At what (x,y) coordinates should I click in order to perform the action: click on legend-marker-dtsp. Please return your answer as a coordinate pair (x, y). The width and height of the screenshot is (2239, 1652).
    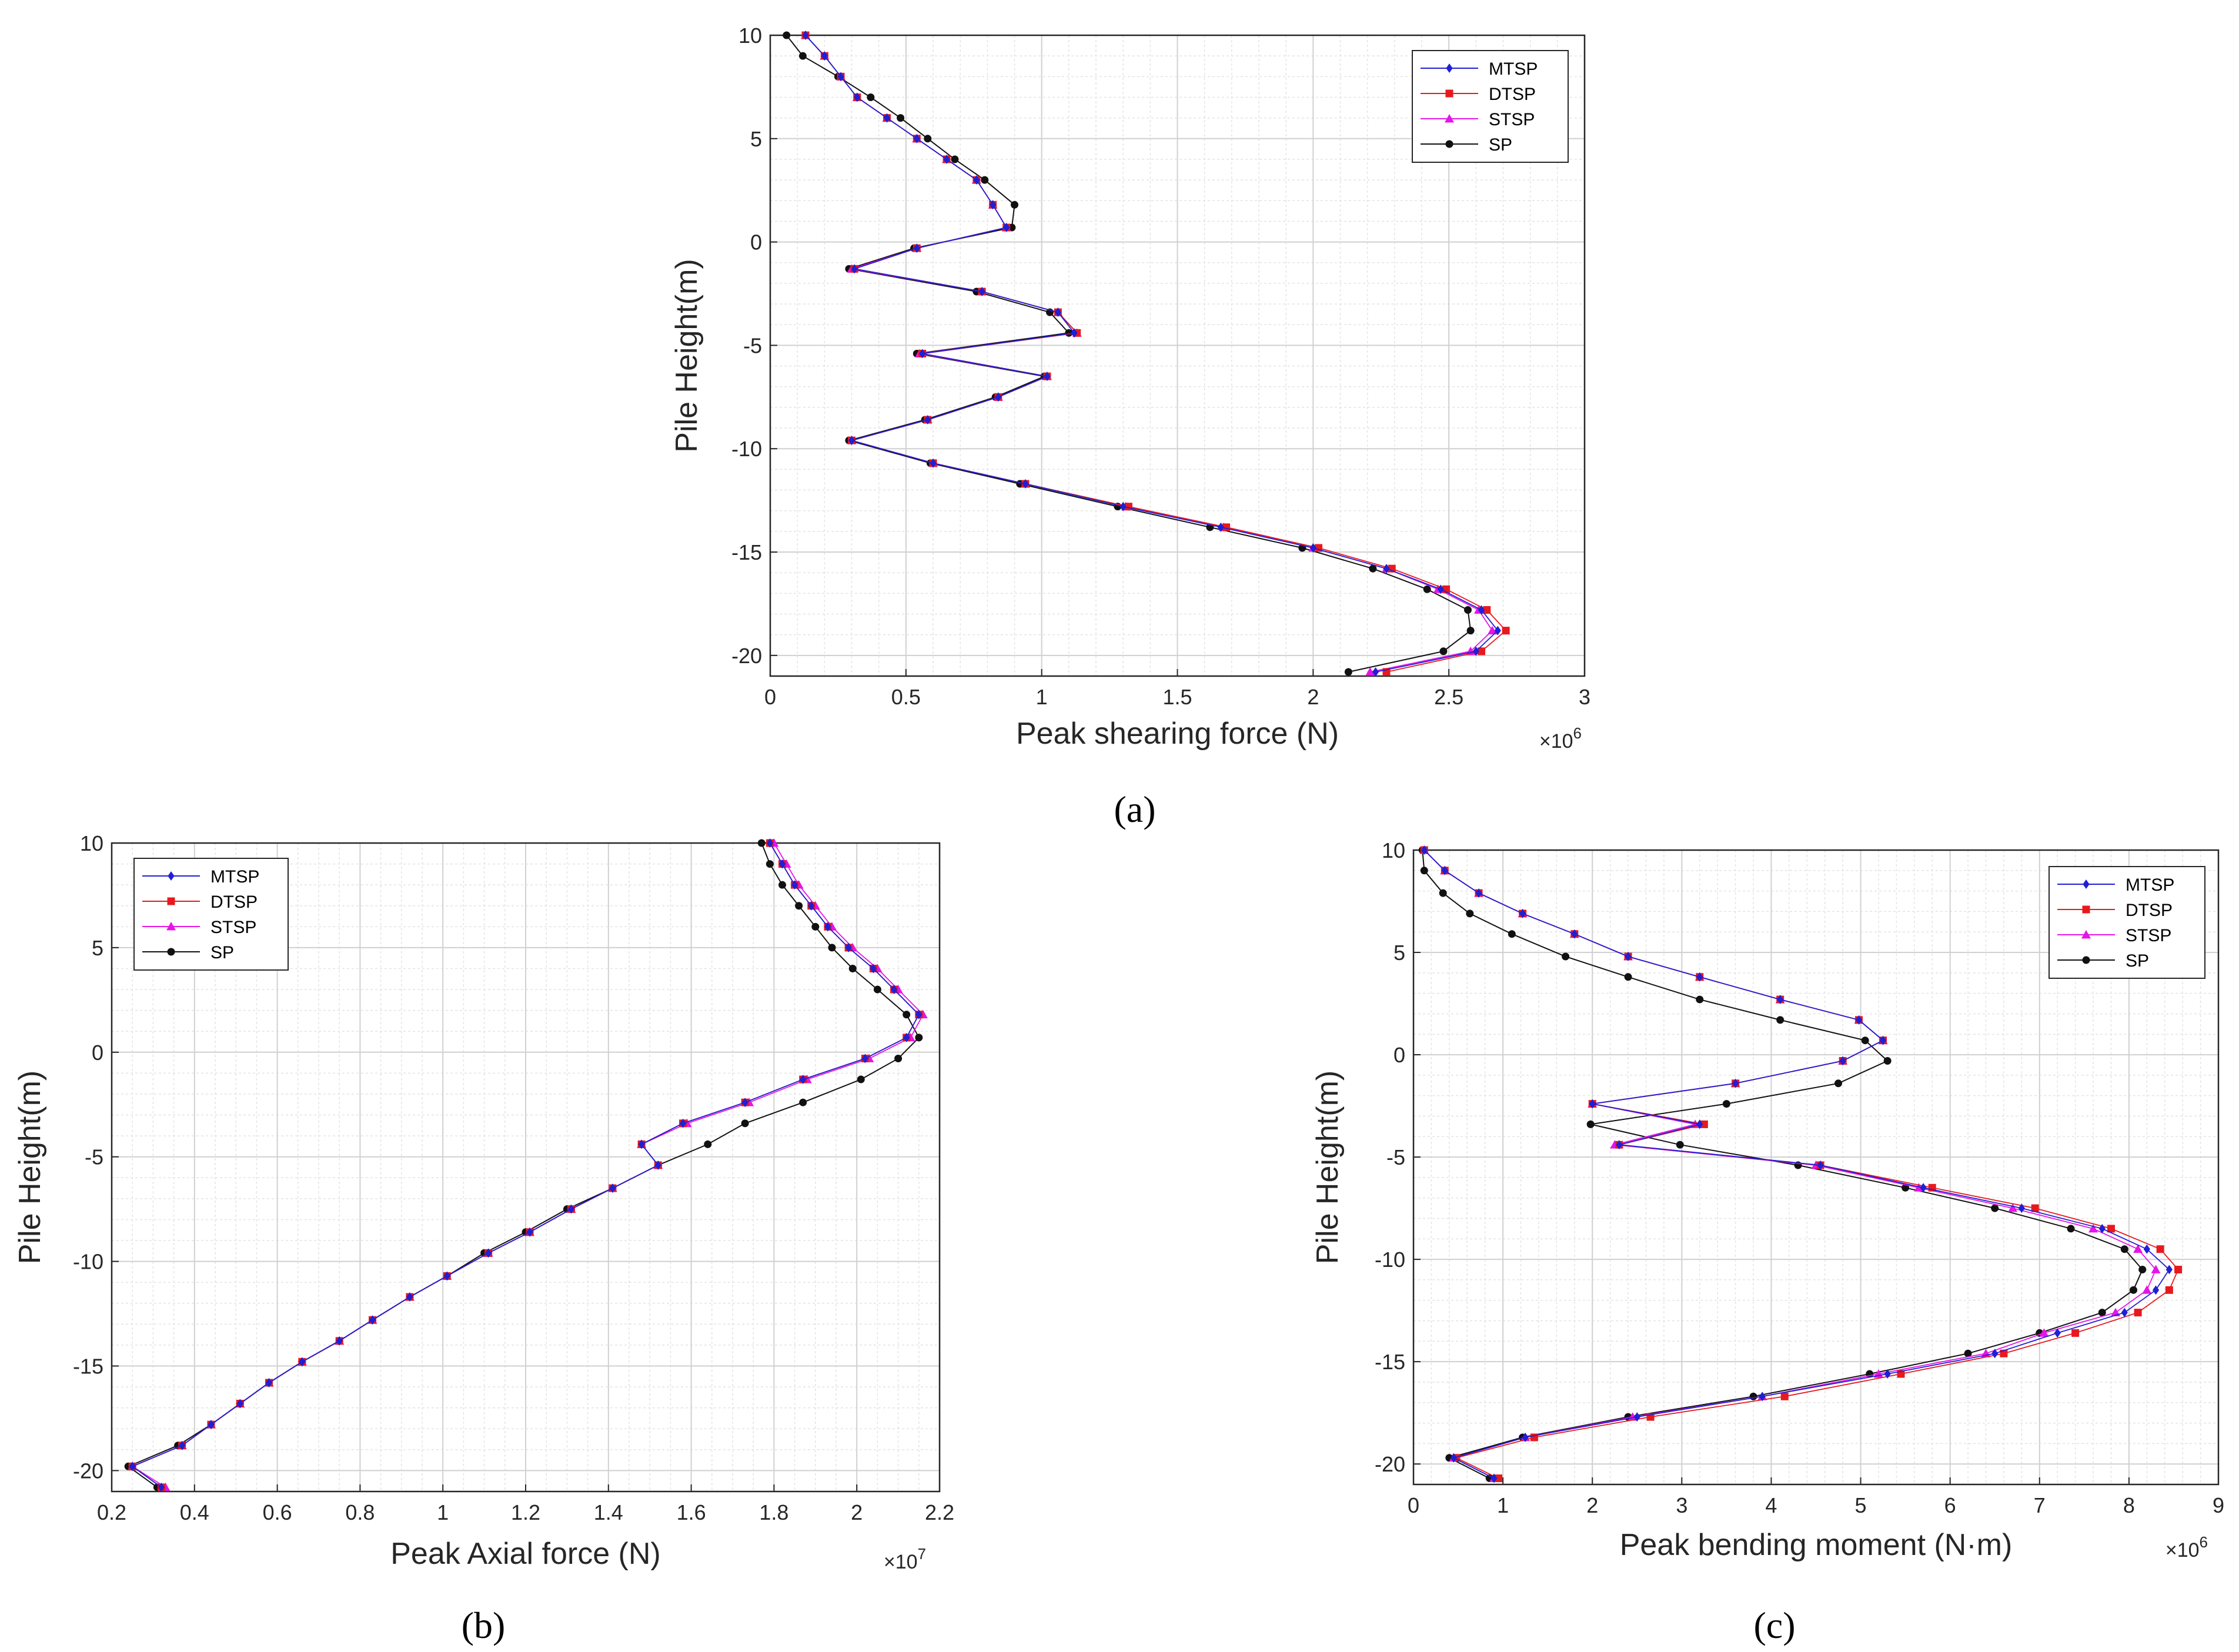
    Looking at the image, I should click on (171, 901).